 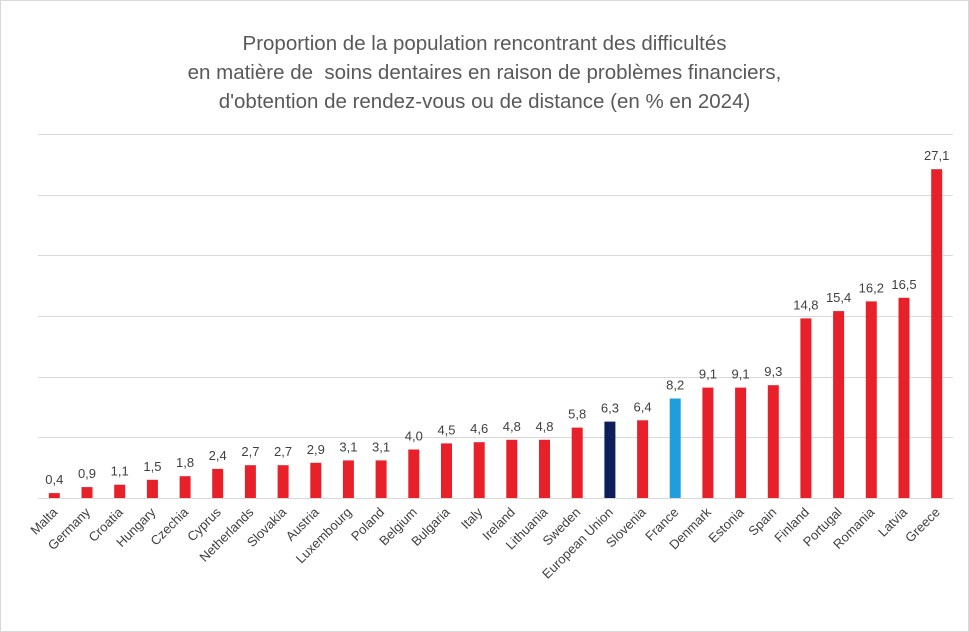 What do you see at coordinates (316, 480) in the screenshot?
I see `bar-austria` at bounding box center [316, 480].